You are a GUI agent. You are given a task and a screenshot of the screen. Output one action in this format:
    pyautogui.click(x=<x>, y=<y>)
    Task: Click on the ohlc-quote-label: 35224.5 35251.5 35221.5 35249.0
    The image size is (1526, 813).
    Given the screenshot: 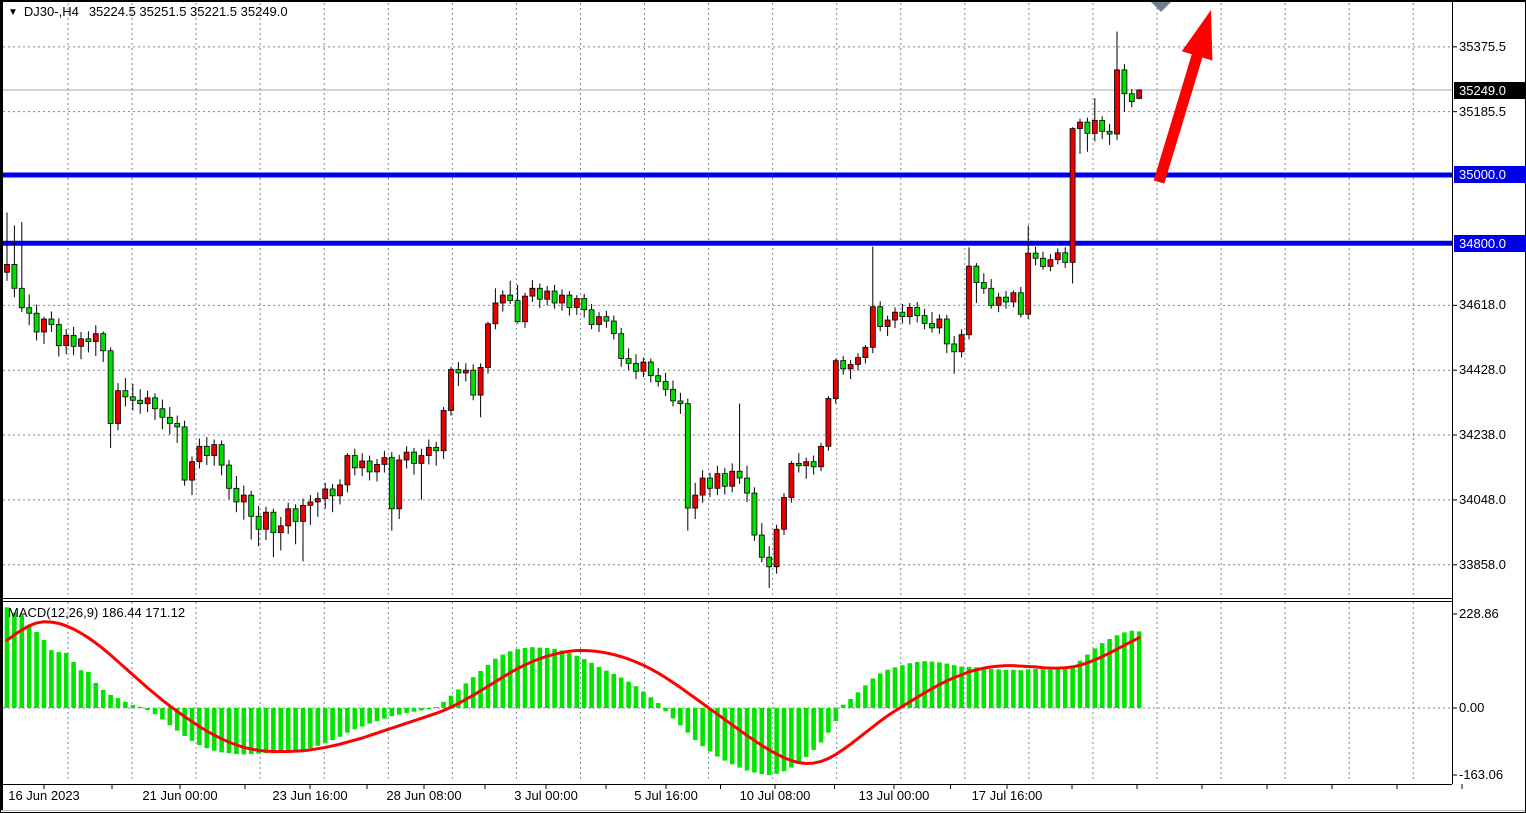 What is the action you would take?
    pyautogui.click(x=188, y=11)
    